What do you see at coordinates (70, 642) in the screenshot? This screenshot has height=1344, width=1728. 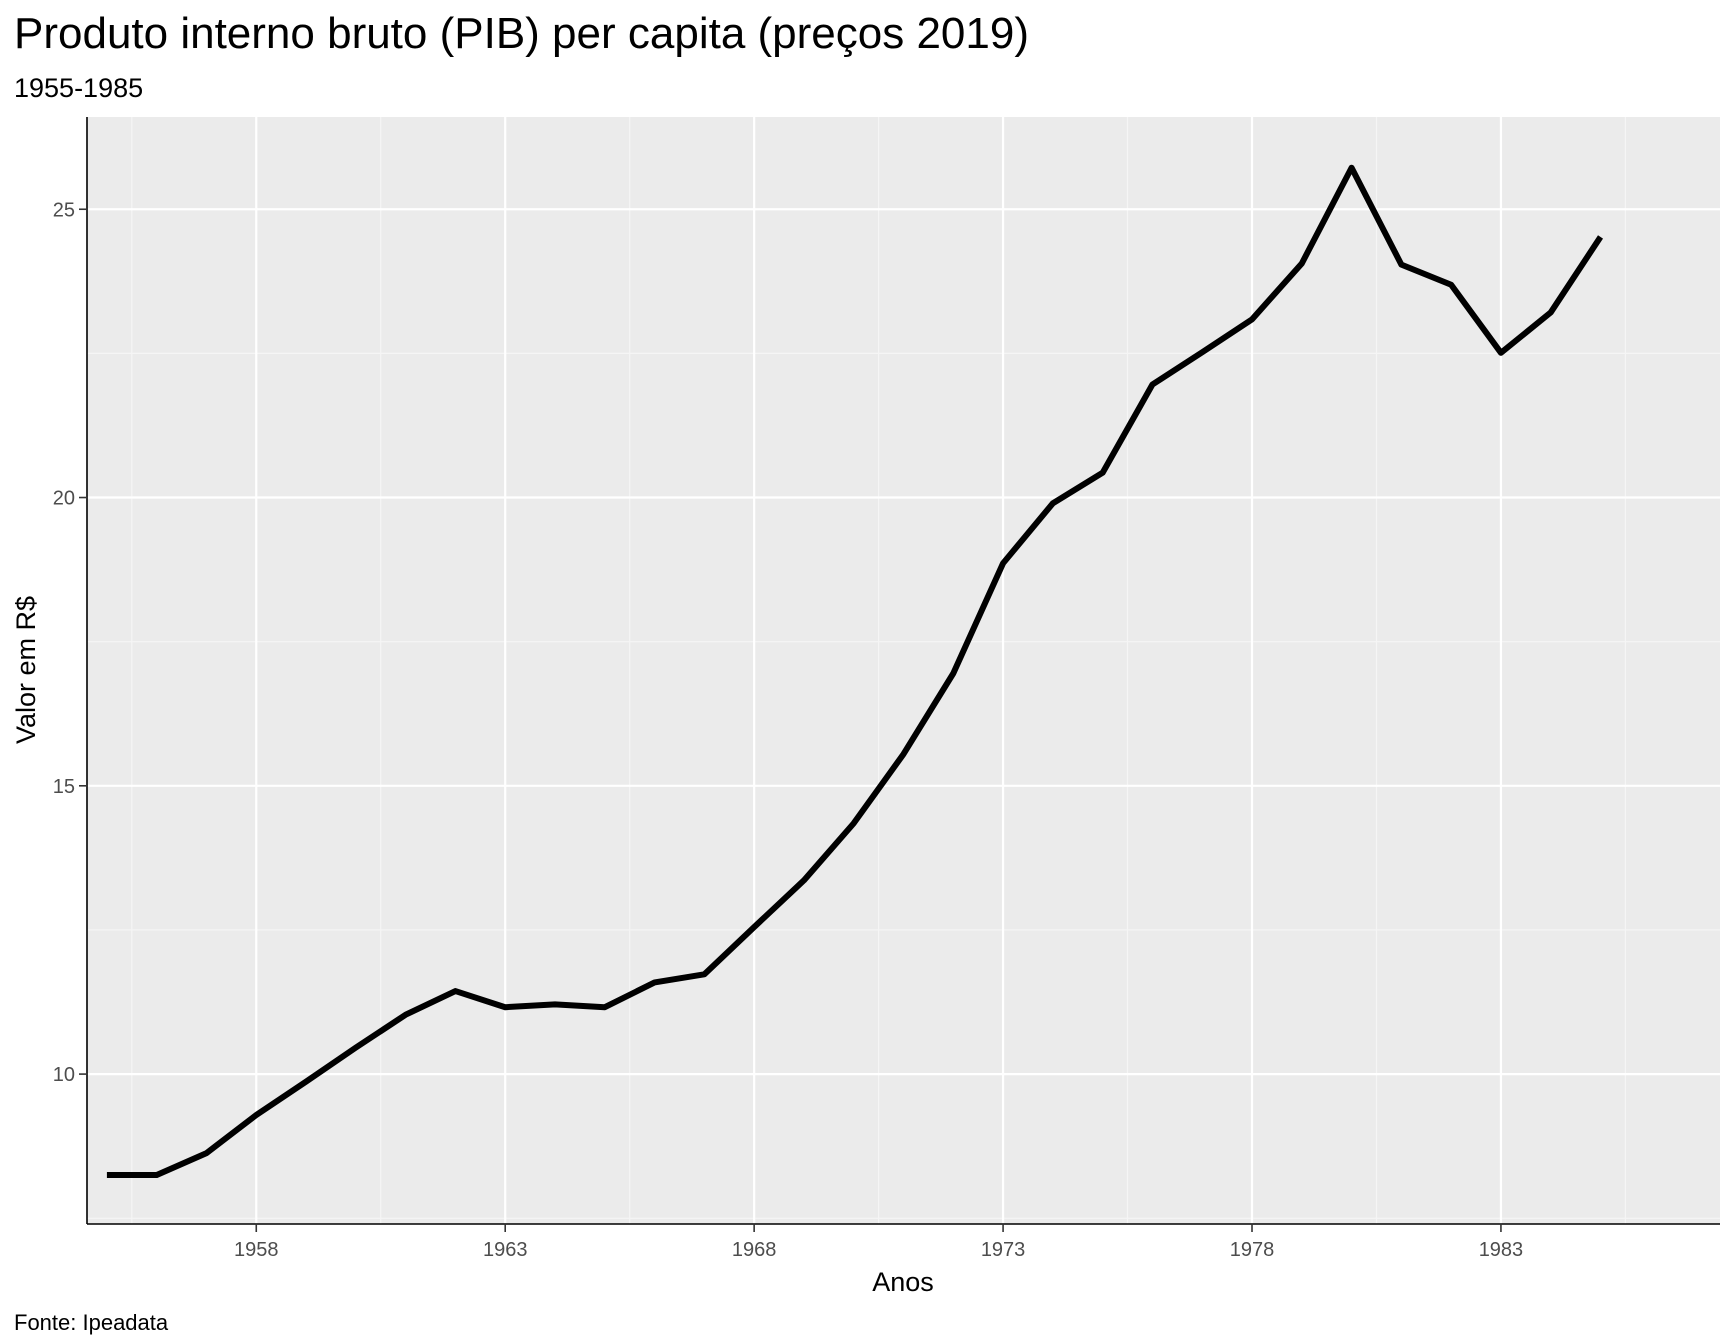 I see `y-axis-ticks: 10 15 20 25` at bounding box center [70, 642].